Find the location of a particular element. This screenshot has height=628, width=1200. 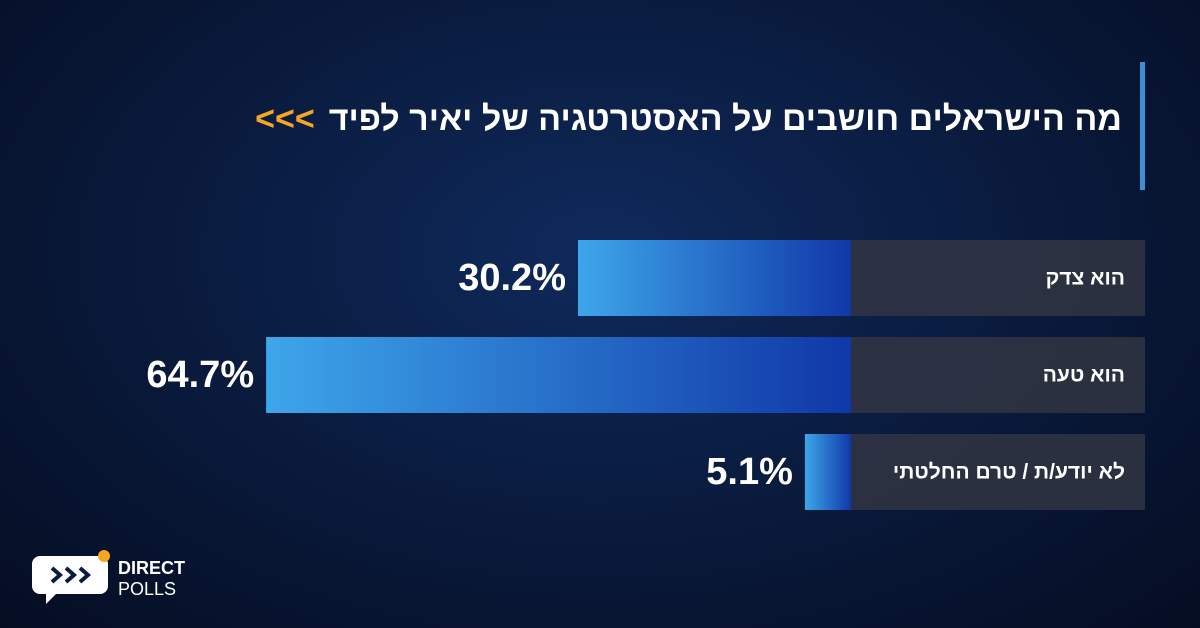

accent-bar is located at coordinates (1142, 126).